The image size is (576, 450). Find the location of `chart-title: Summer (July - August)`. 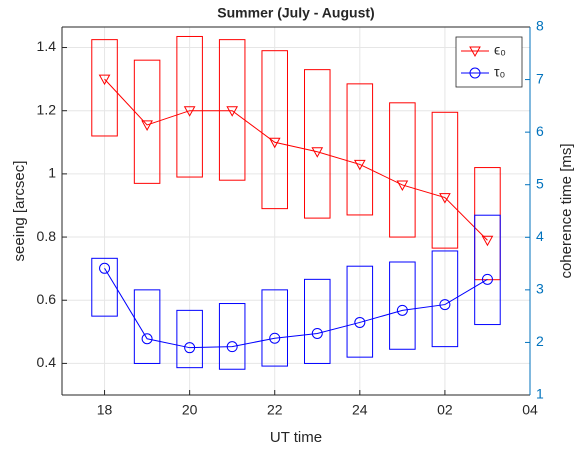

chart-title: Summer (July - August) is located at coordinates (295, 13).